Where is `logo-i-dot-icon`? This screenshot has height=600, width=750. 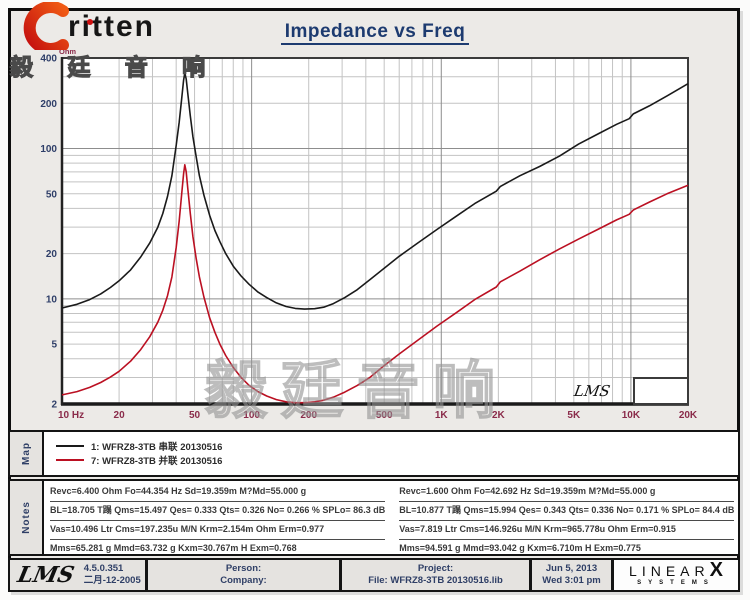 logo-i-dot-icon is located at coordinates (90, 22).